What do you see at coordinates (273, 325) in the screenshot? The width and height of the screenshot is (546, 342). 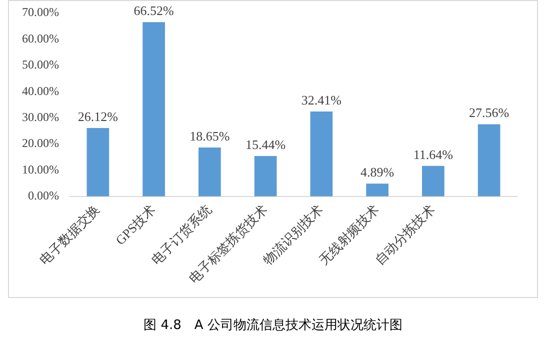 I see `text: 图 4.8 A 公司物流信息技术运用状况统计图` at bounding box center [273, 325].